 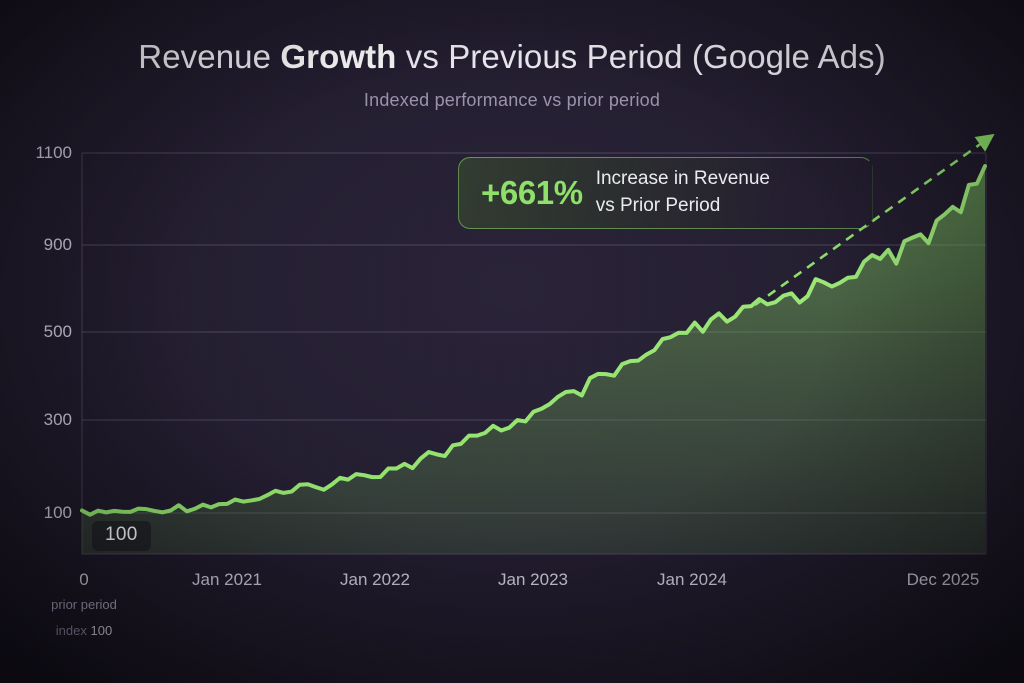 I want to click on x-tick-label: Jan 2022, so click(x=375, y=579).